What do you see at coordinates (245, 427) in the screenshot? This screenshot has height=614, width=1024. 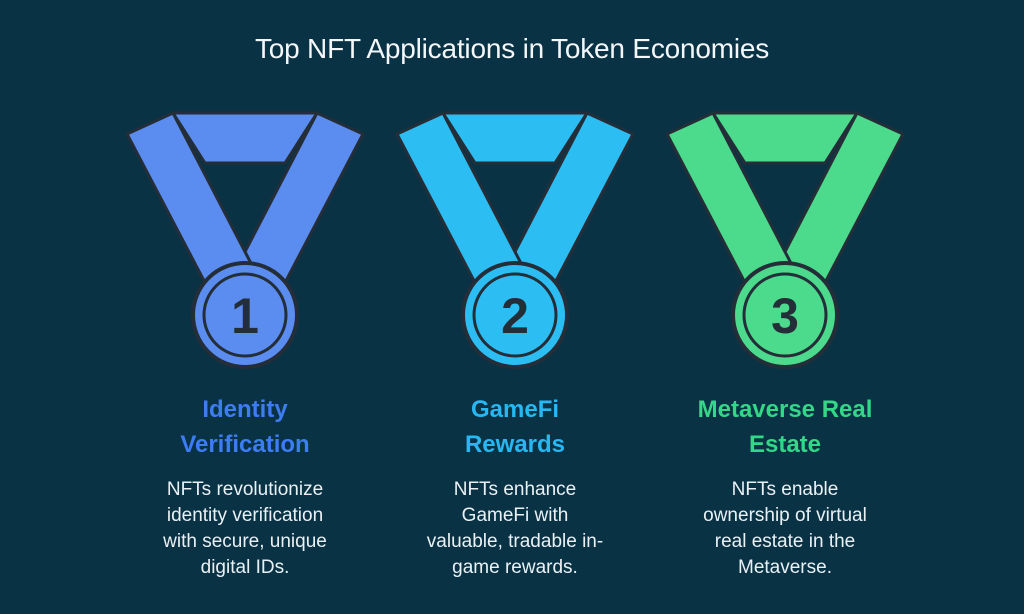 I see `item-title: Identity Verification` at bounding box center [245, 427].